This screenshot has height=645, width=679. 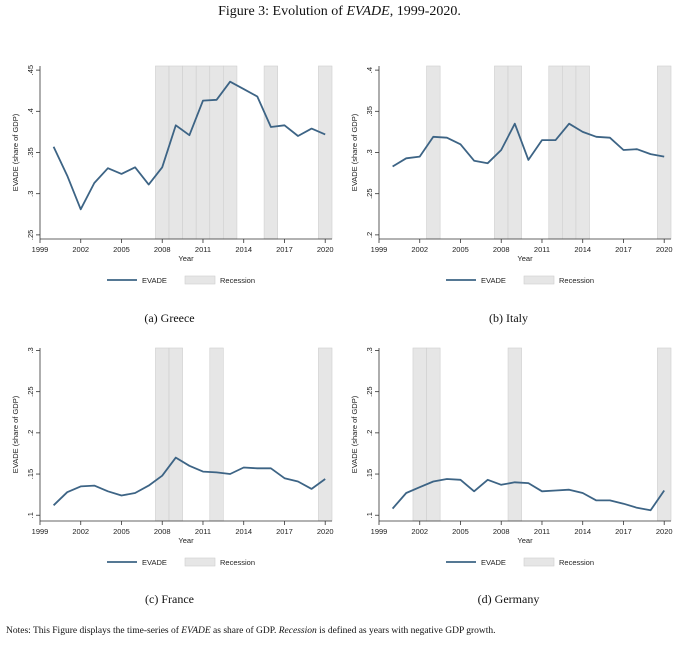 I want to click on caption-italy: (b) Italy, so click(x=508, y=318).